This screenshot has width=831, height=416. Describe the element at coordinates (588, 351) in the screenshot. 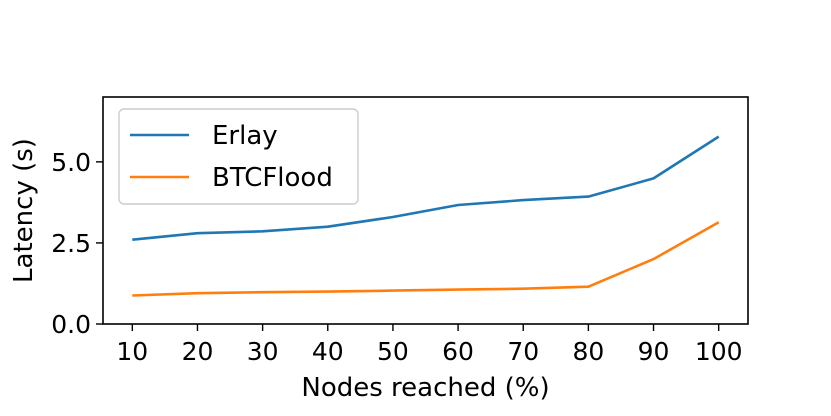

I see `x-tick-label: 80` at that location.